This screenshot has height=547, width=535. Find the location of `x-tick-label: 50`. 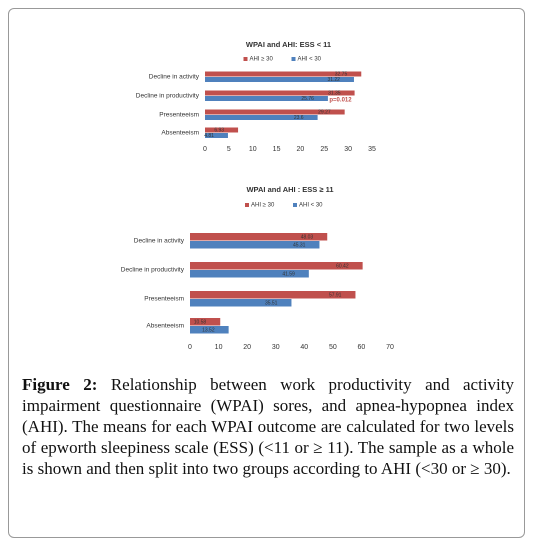

x-tick-label: 50 is located at coordinates (333, 347).